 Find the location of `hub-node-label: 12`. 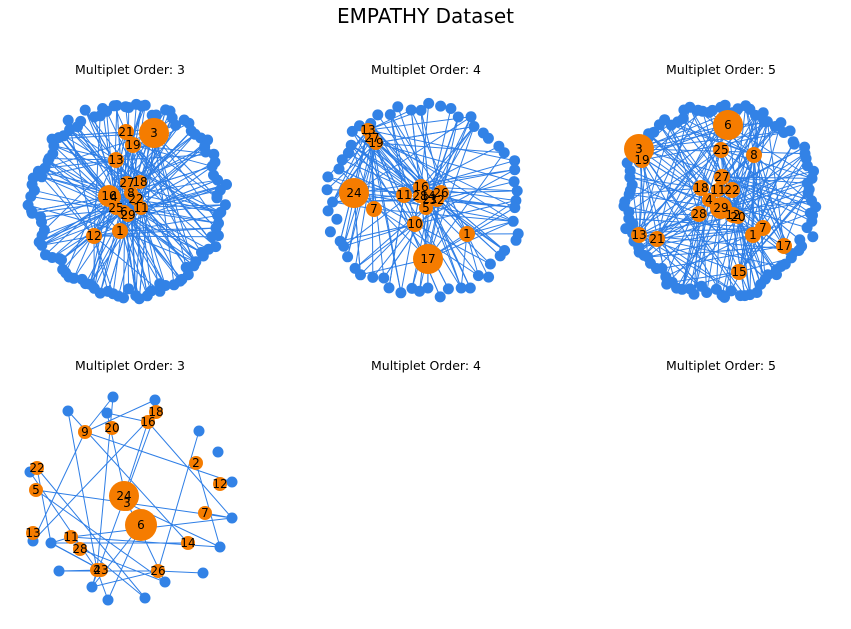

hub-node-label: 12 is located at coordinates (219, 484).